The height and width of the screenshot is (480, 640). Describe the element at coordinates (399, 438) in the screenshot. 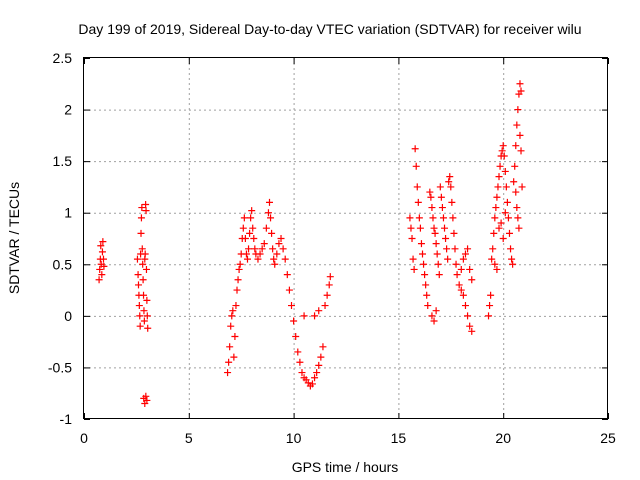

I see `x-tick-label: 15` at that location.